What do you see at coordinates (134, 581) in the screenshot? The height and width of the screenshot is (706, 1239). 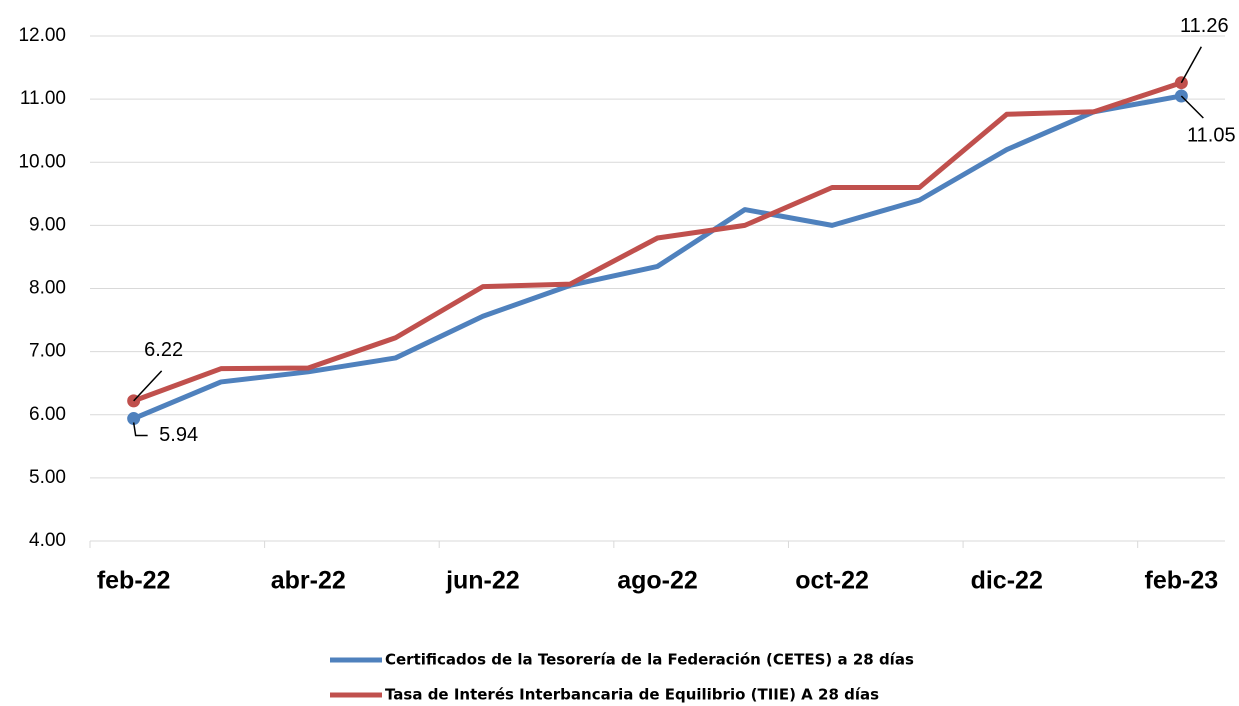 I see `x-tick-label: feb-22` at bounding box center [134, 581].